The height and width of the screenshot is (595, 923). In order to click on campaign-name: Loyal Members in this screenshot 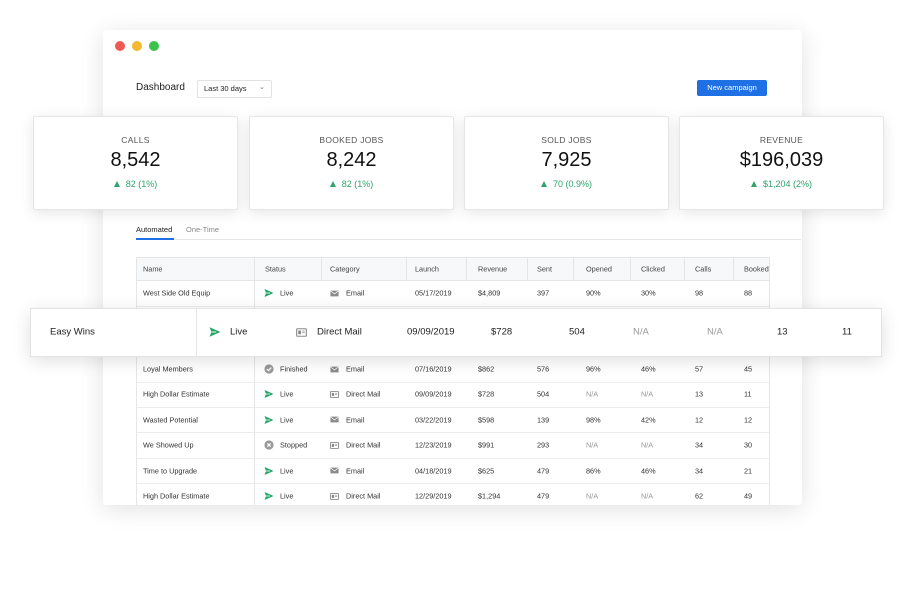, I will do `click(168, 369)`.